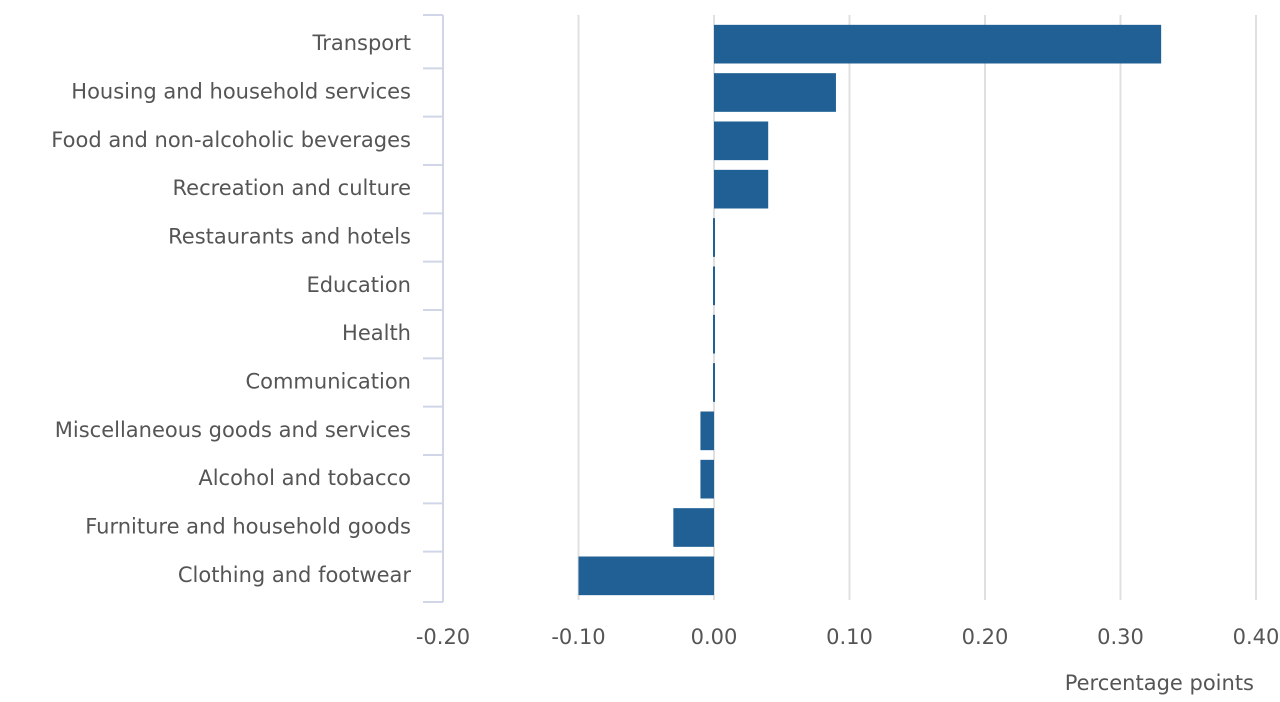 Image resolution: width=1280 pixels, height=702 pixels. Describe the element at coordinates (1159, 683) in the screenshot. I see `x-axis-title: Percentage points` at that location.